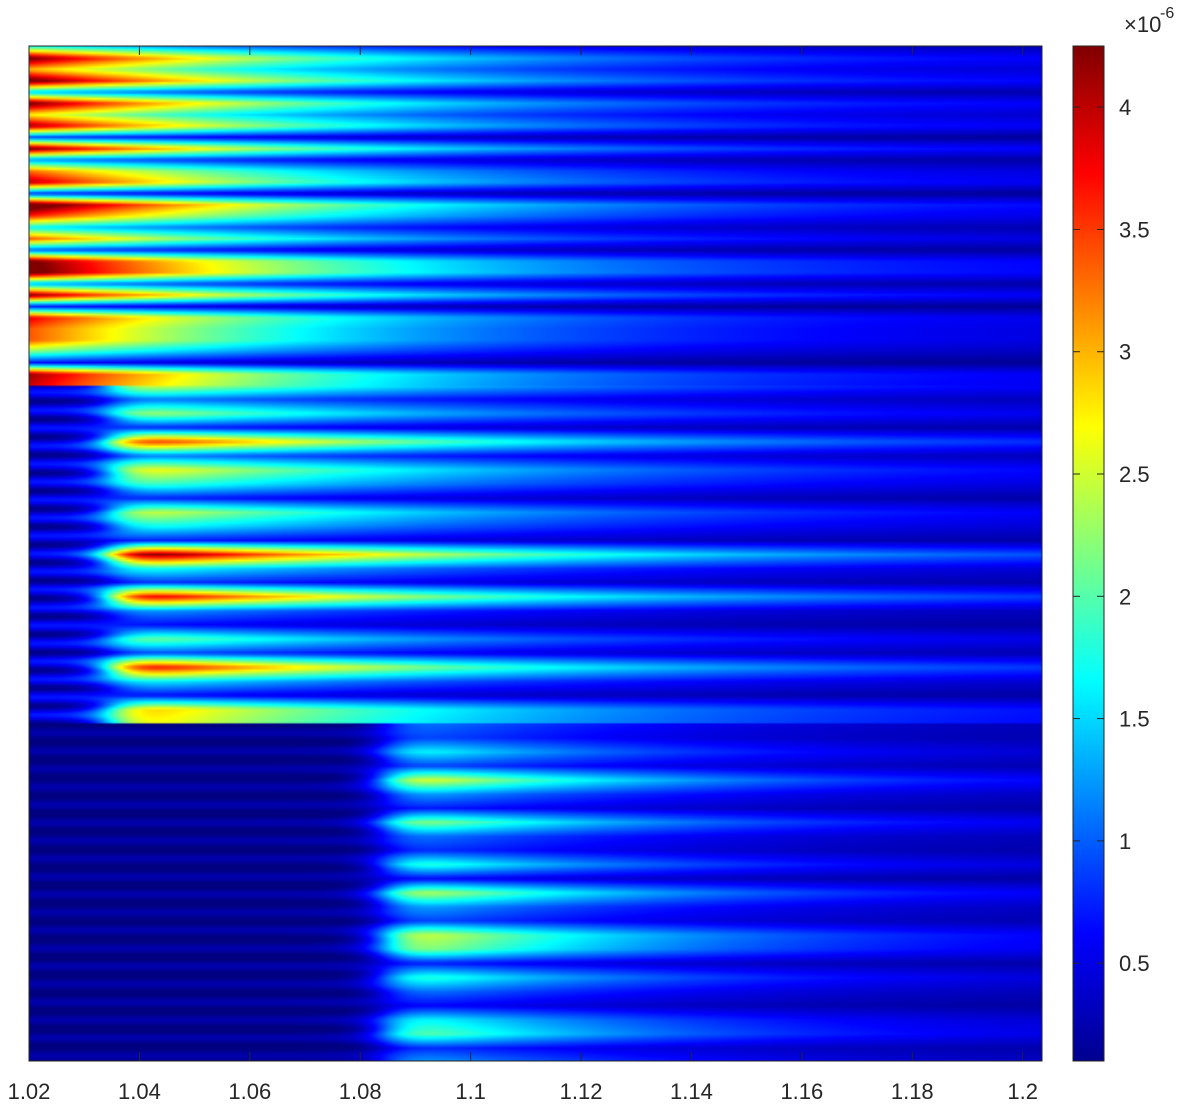  I want to click on x-tick-label: 1.18, so click(912, 1091).